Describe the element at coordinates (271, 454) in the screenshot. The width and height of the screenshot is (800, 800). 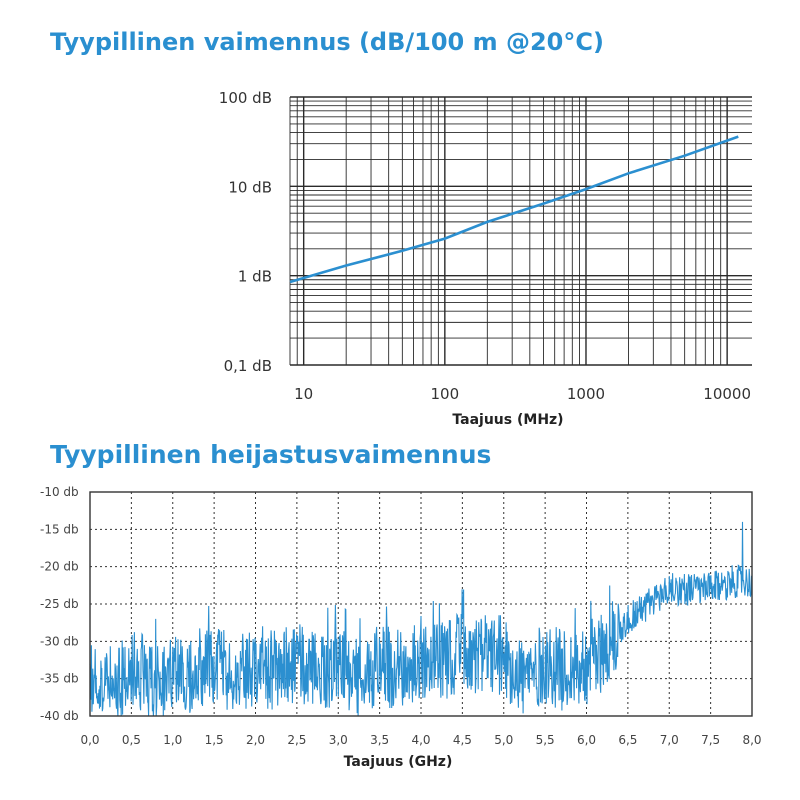
I see `return-loss-chart-title: Tyypillinen heijastusvaimennus` at that location.